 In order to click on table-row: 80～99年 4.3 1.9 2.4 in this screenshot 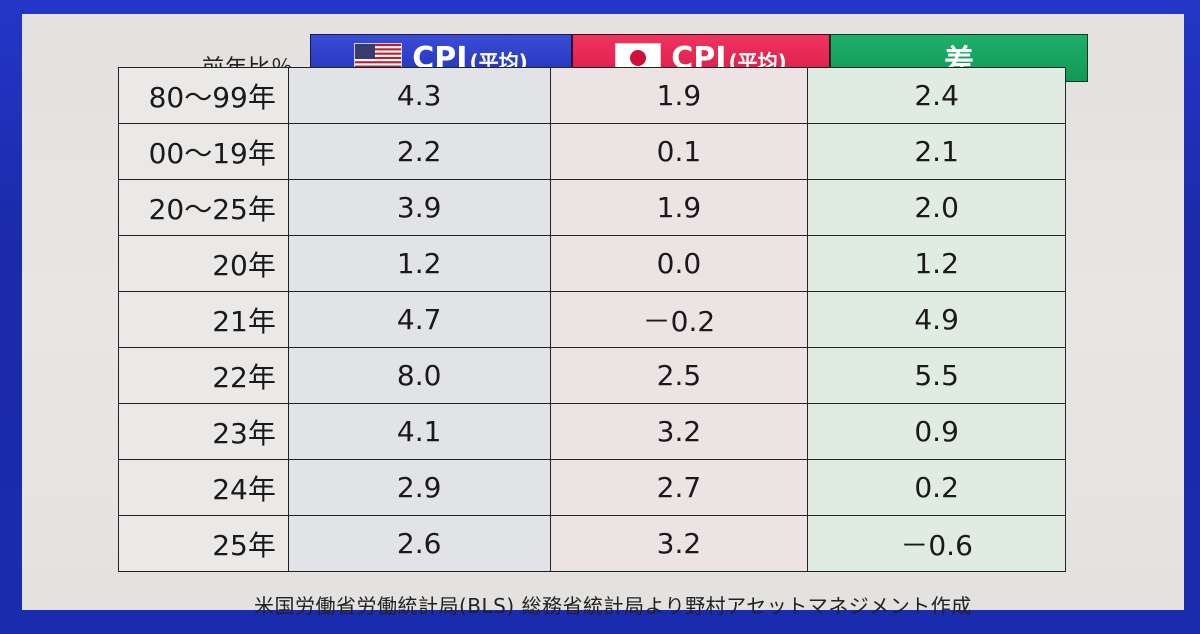, I will do `click(592, 95)`.